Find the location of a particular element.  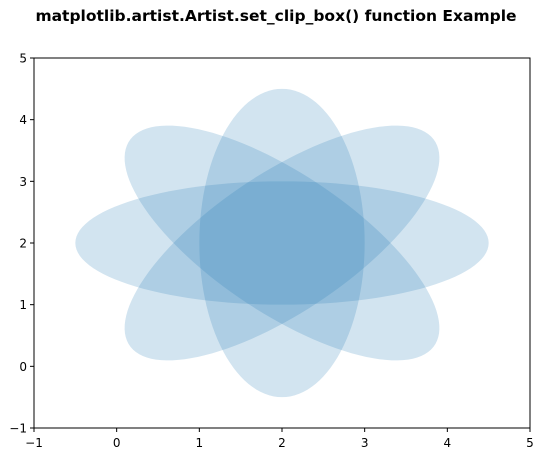

y-axis: −1 0 1 2 3 4 5 is located at coordinates (21, 244).